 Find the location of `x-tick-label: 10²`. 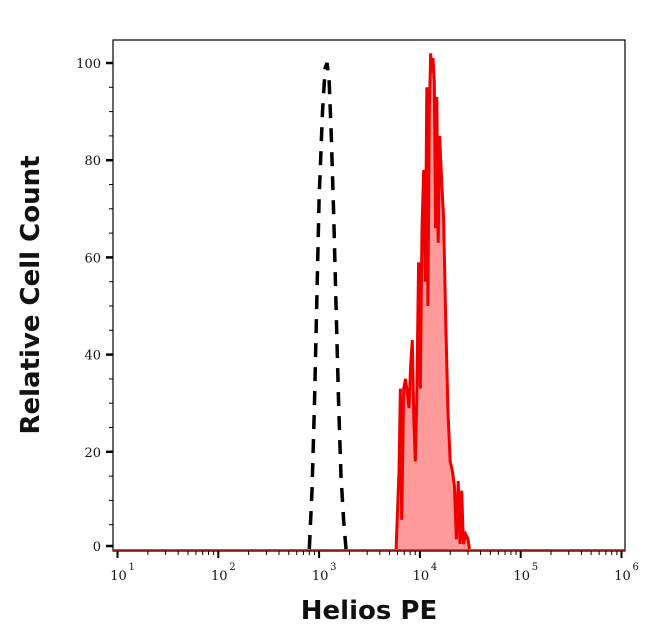

x-tick-label: 10² is located at coordinates (223, 573).